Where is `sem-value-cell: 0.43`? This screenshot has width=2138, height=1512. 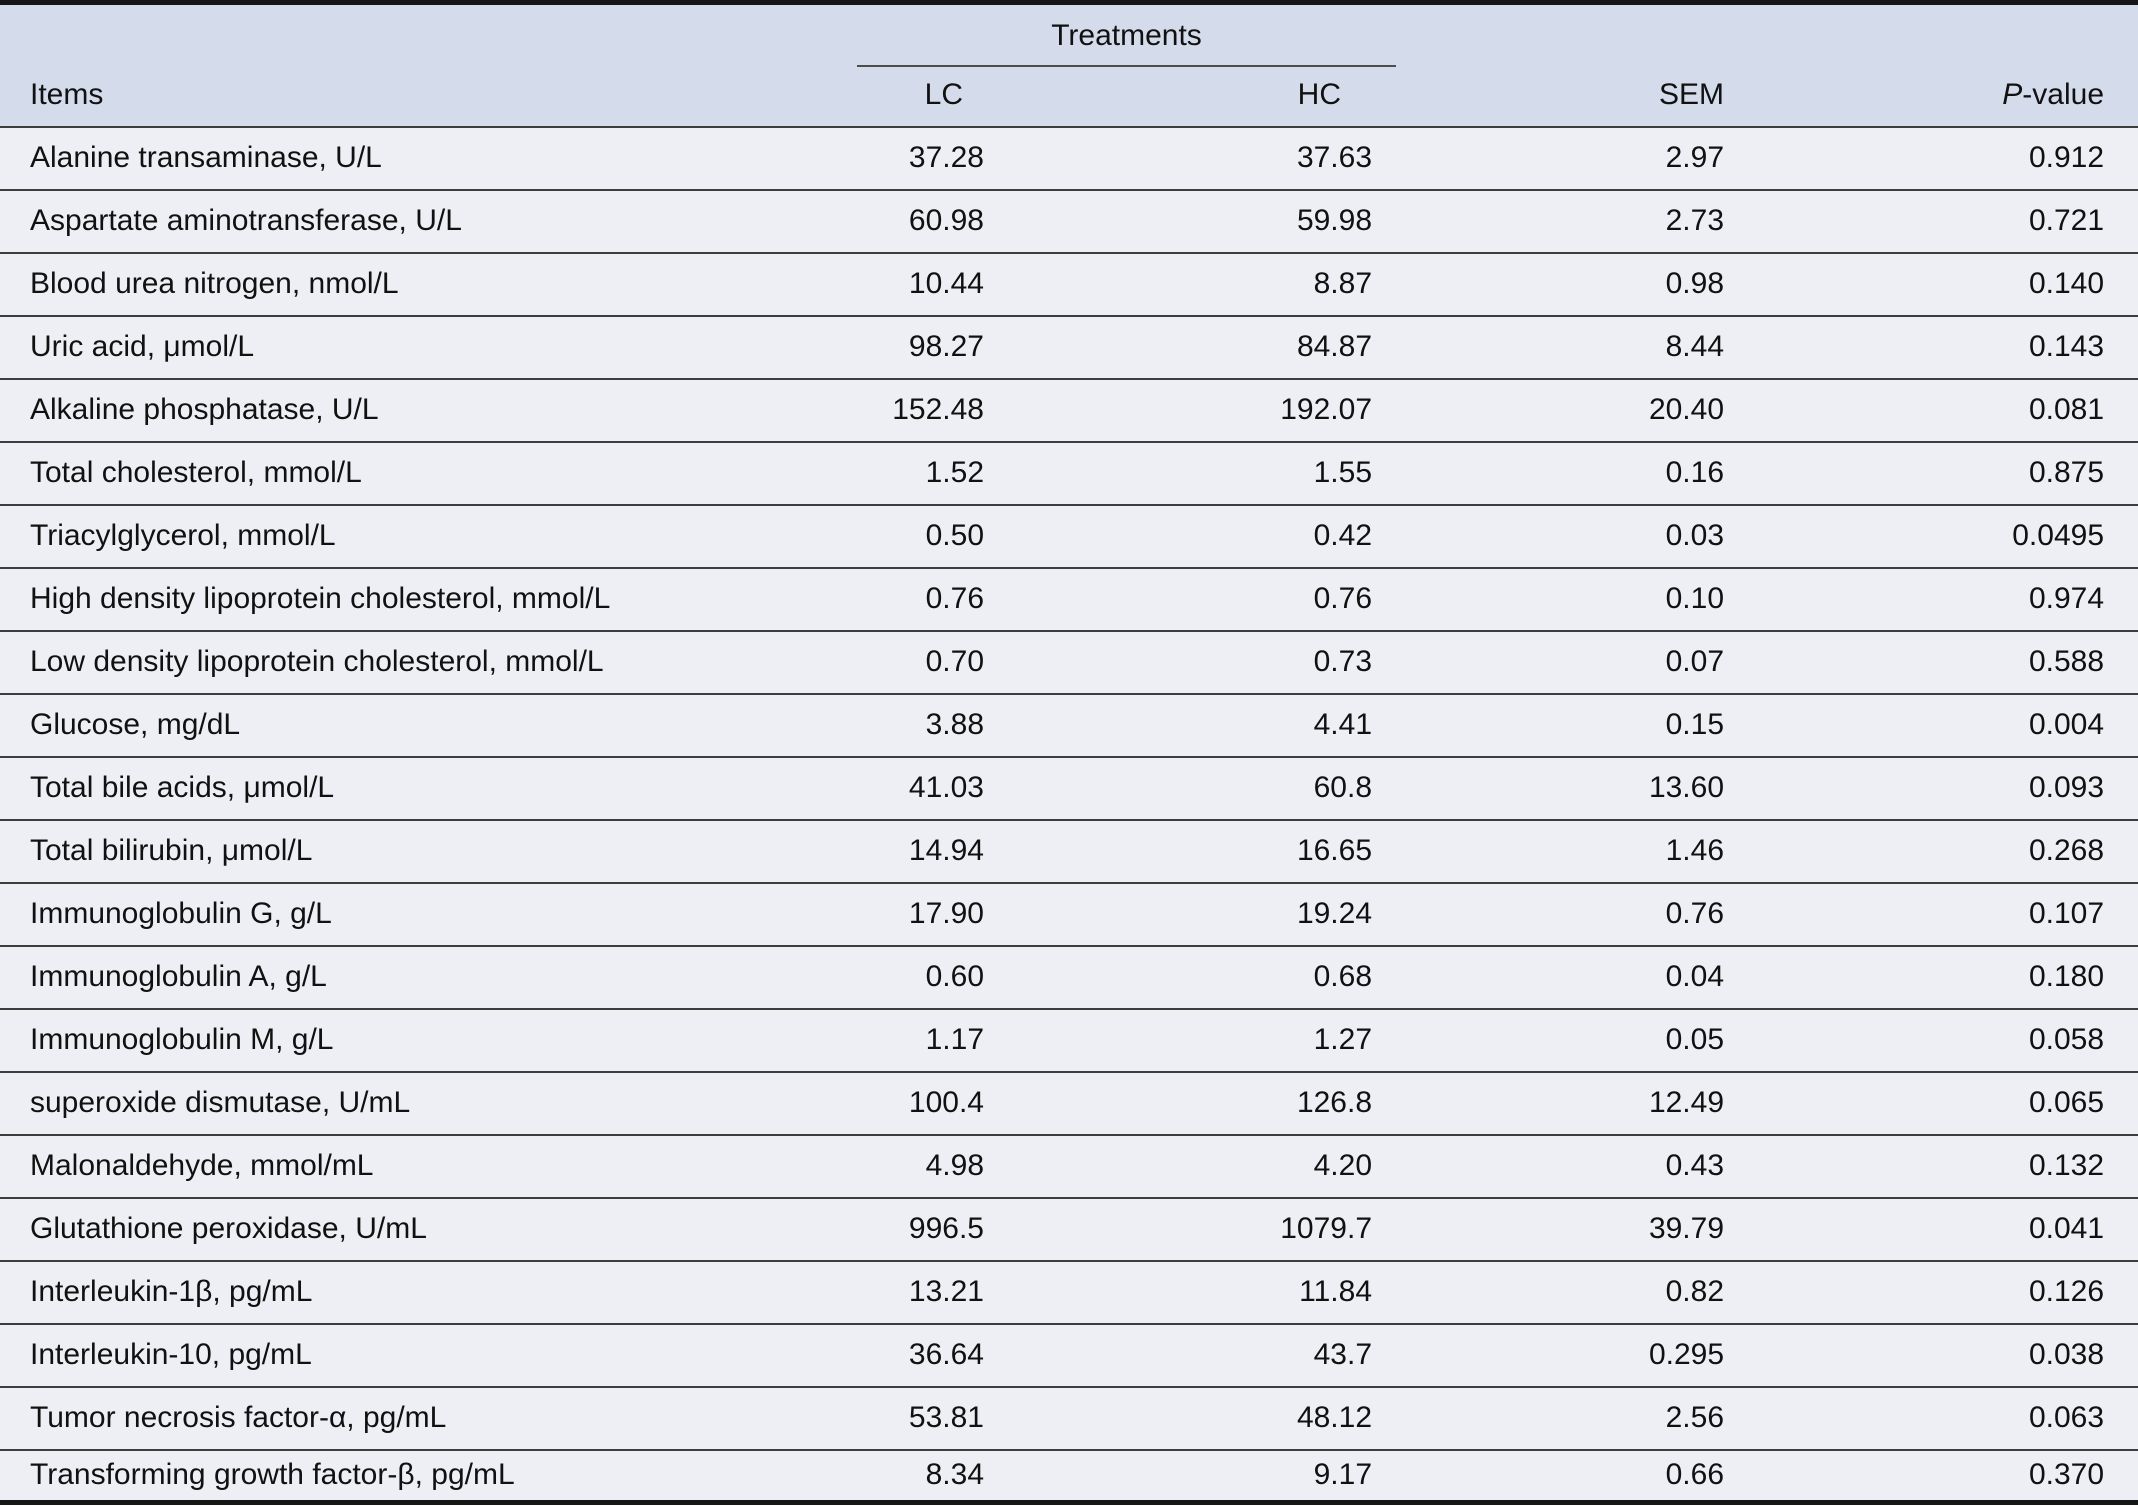 sem-value-cell: 0.43 is located at coordinates (1572, 1165).